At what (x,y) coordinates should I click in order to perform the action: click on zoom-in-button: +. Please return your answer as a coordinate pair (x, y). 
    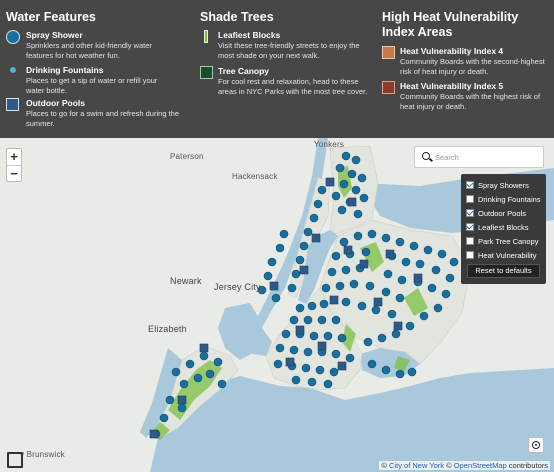
    Looking at the image, I should click on (14, 156).